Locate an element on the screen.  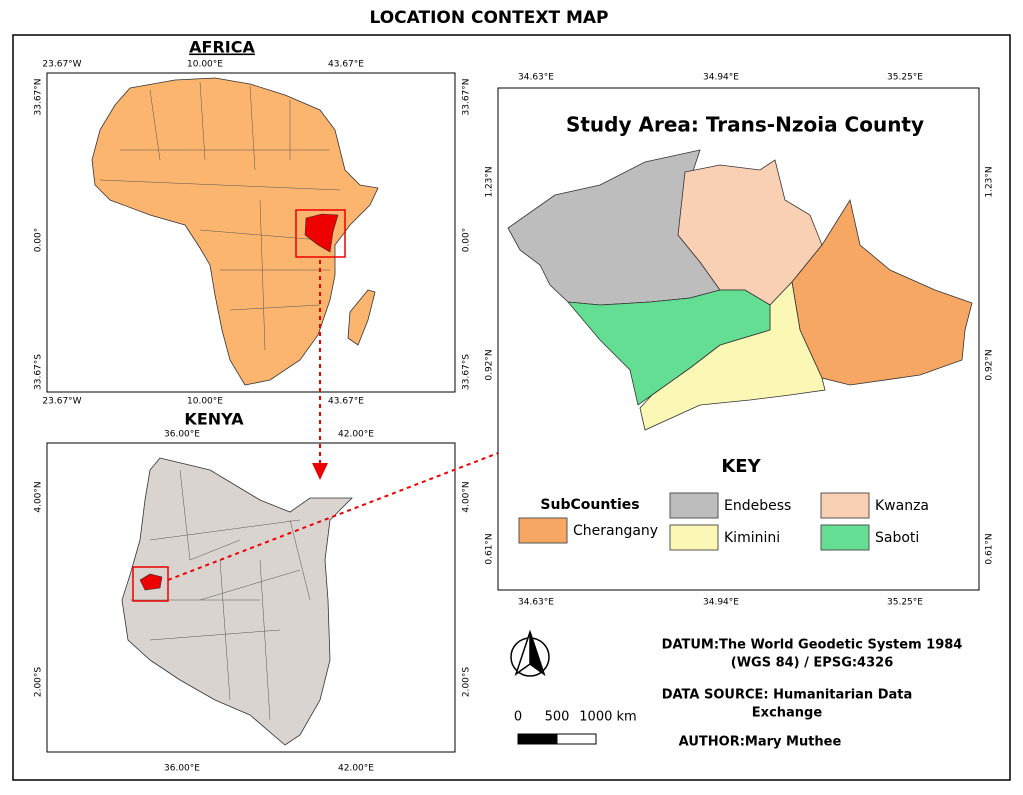
datum-text: (WGS 84) / EPSG:4326 is located at coordinates (812, 663).